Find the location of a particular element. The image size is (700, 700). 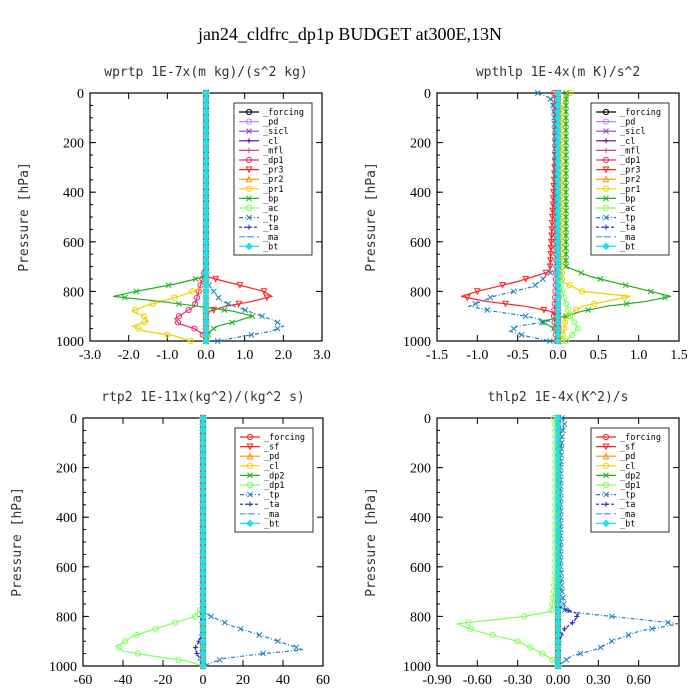

x-tick-label: 0.5 is located at coordinates (599, 355).